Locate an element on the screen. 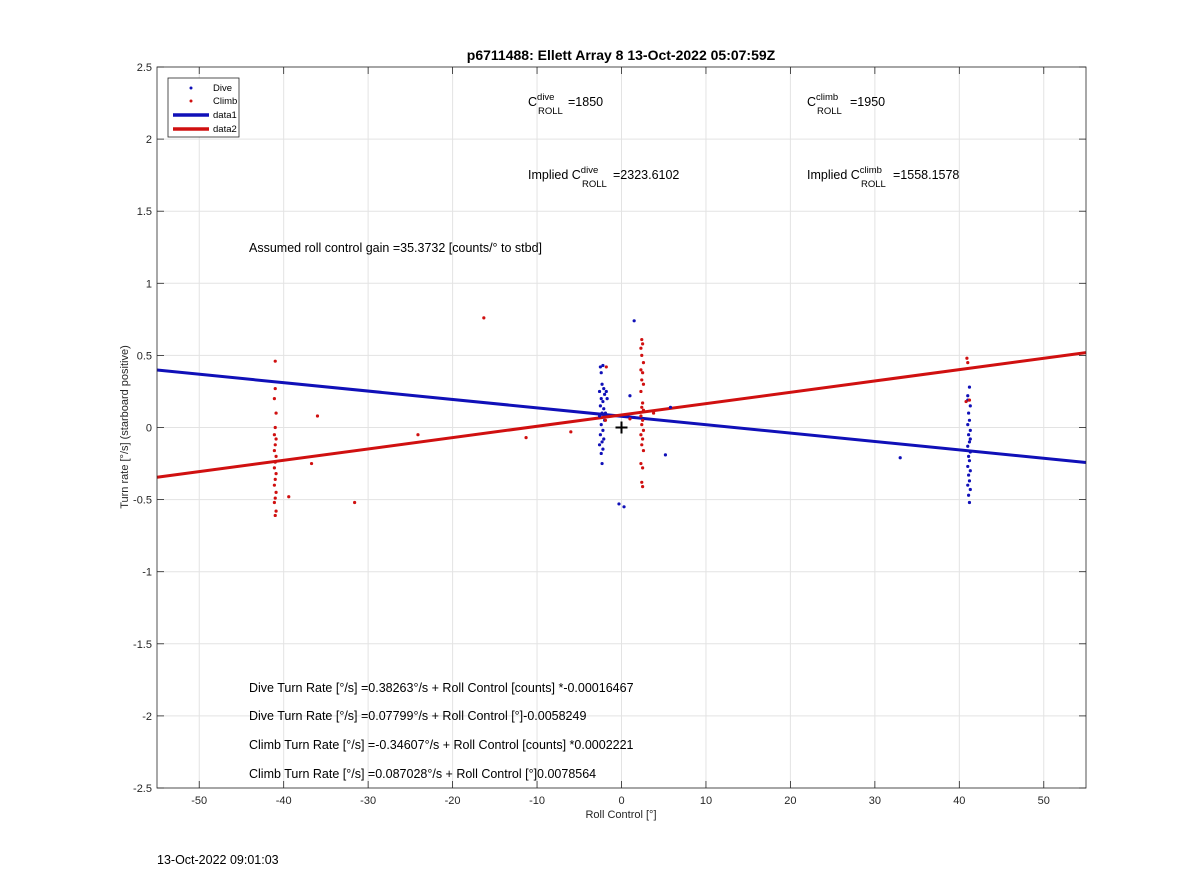 This screenshot has height=885, width=1200. x-axis-label: Roll Control [°] is located at coordinates (620, 815).